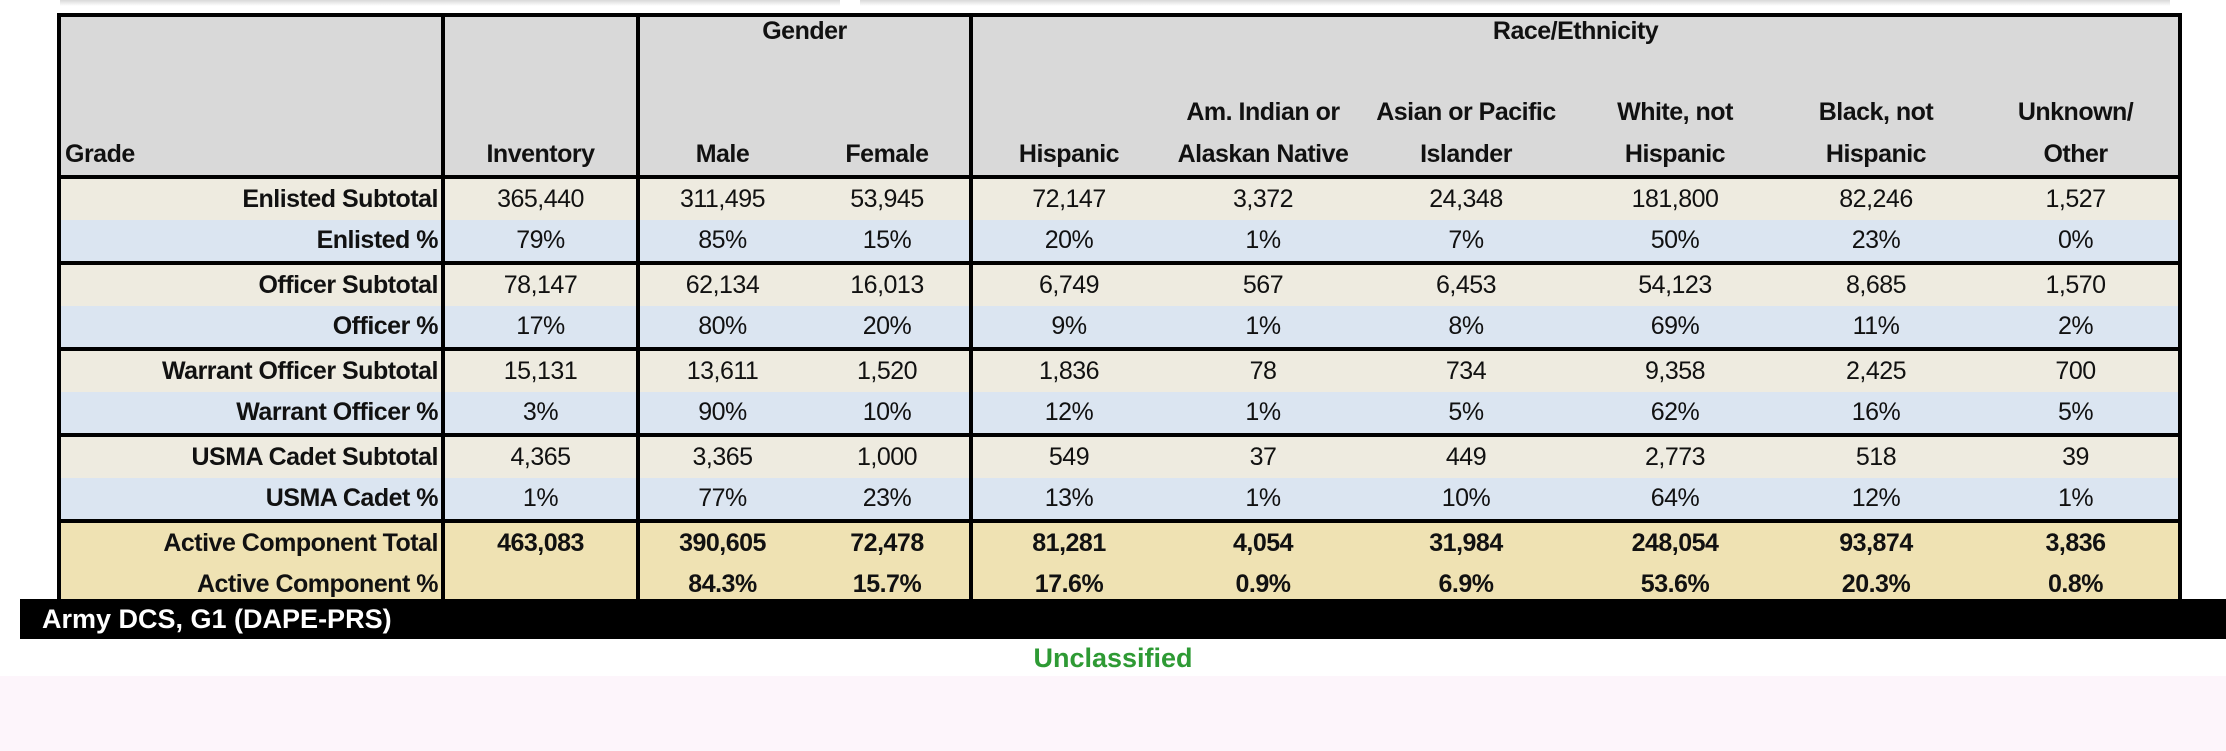 Image resolution: width=2226 pixels, height=751 pixels. What do you see at coordinates (1068, 499) in the screenshot?
I see `cell-hispanic: 13%` at bounding box center [1068, 499].